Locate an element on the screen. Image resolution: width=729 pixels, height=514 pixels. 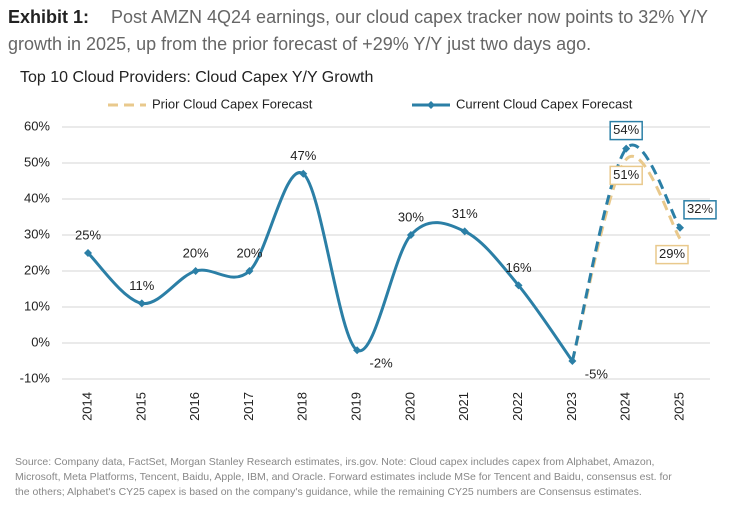
series-line is located at coordinates (626, 252).